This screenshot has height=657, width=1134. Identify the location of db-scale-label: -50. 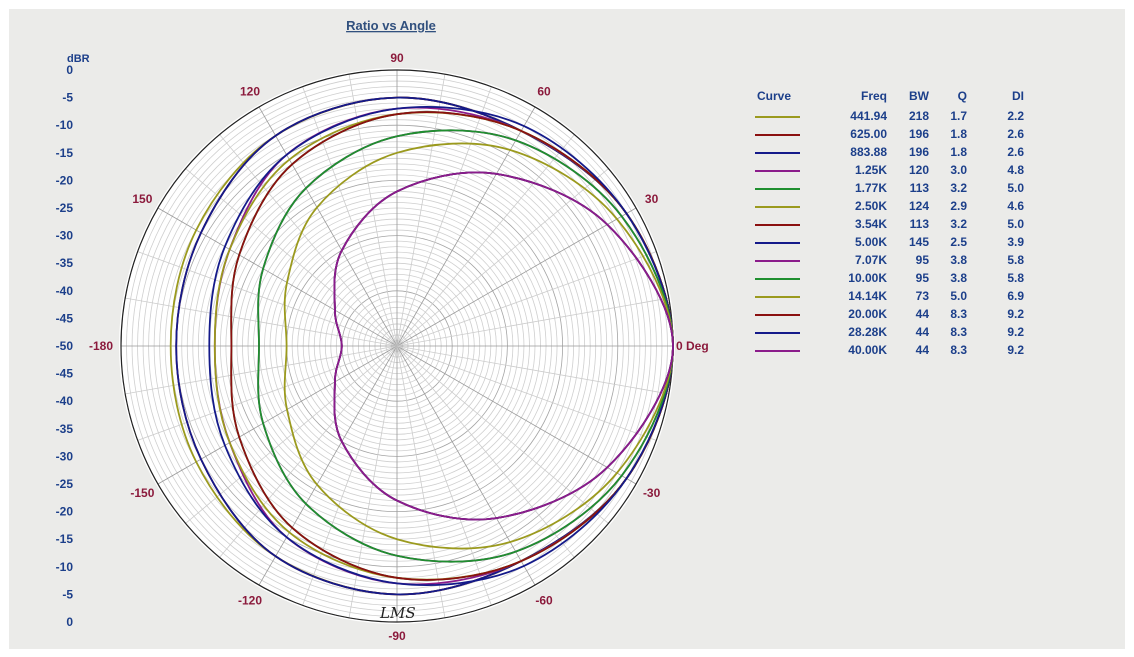
(65, 346).